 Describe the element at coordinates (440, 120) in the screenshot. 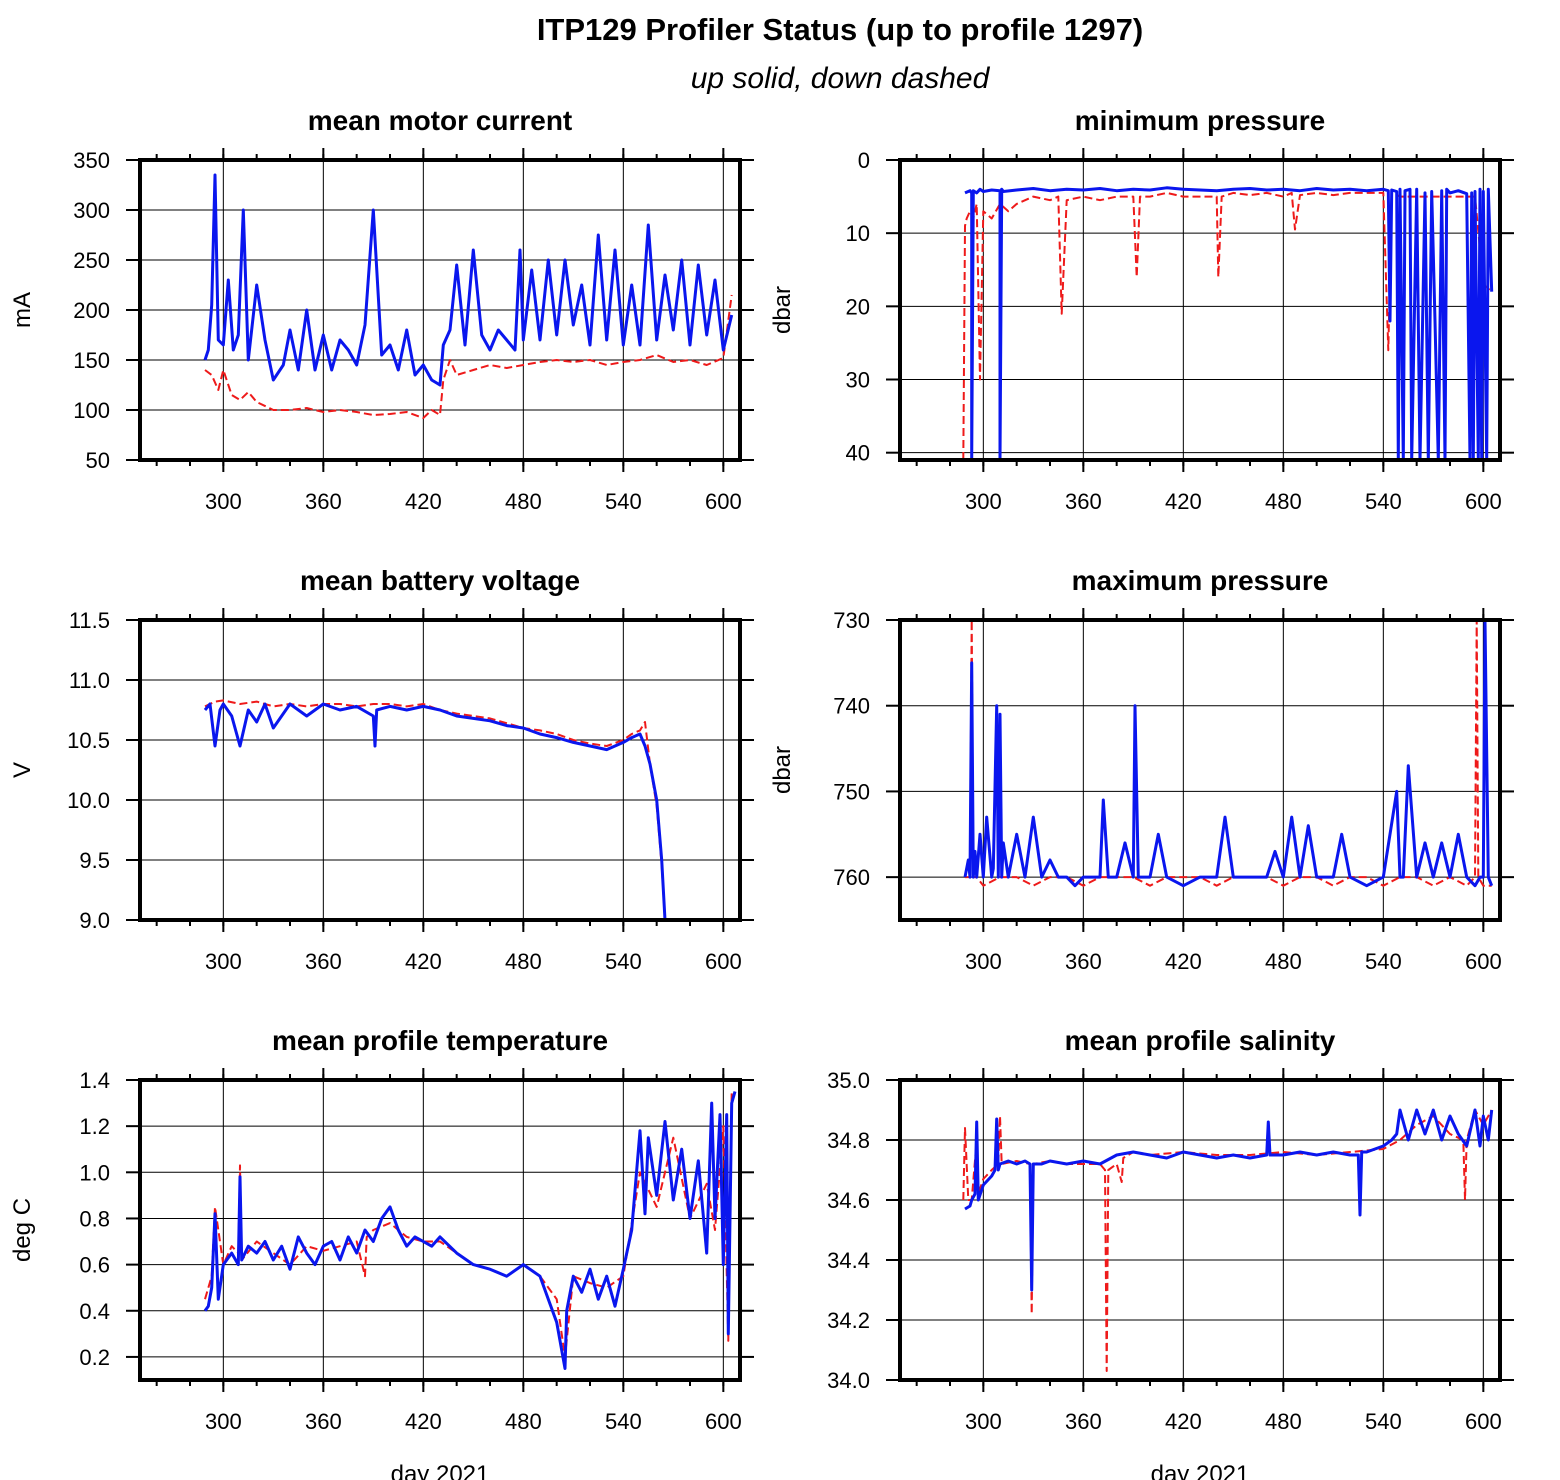

I see `chart-title: mean motor current` at that location.